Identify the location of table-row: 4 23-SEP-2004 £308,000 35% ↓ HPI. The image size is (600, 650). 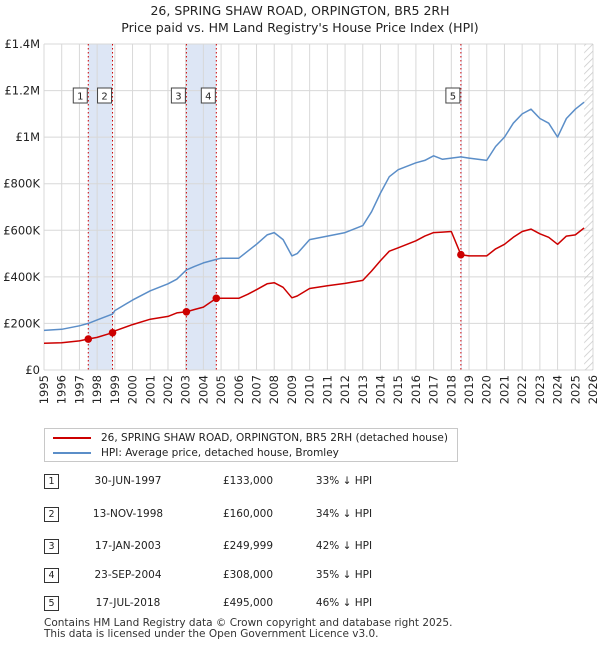
(254, 575).